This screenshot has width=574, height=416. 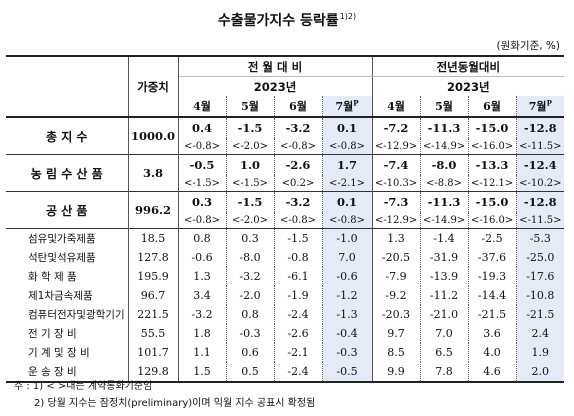 What do you see at coordinates (202, 295) in the screenshot?
I see `mom-value: 3.4` at bounding box center [202, 295].